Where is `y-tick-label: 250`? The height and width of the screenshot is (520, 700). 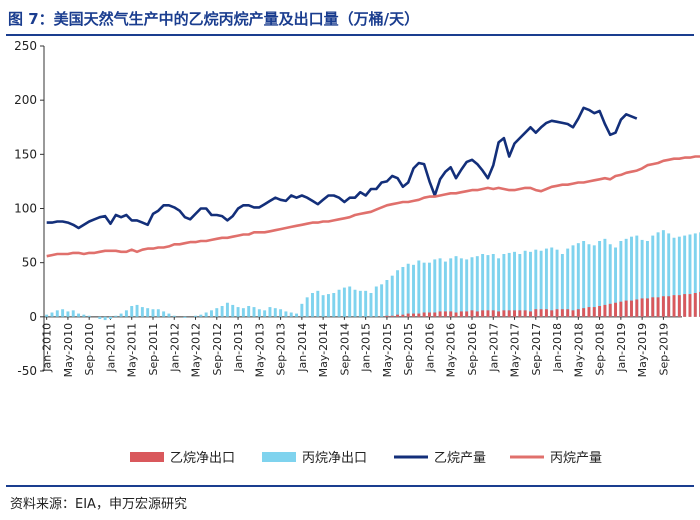 y-tick-label: 250 is located at coordinates (25, 46).